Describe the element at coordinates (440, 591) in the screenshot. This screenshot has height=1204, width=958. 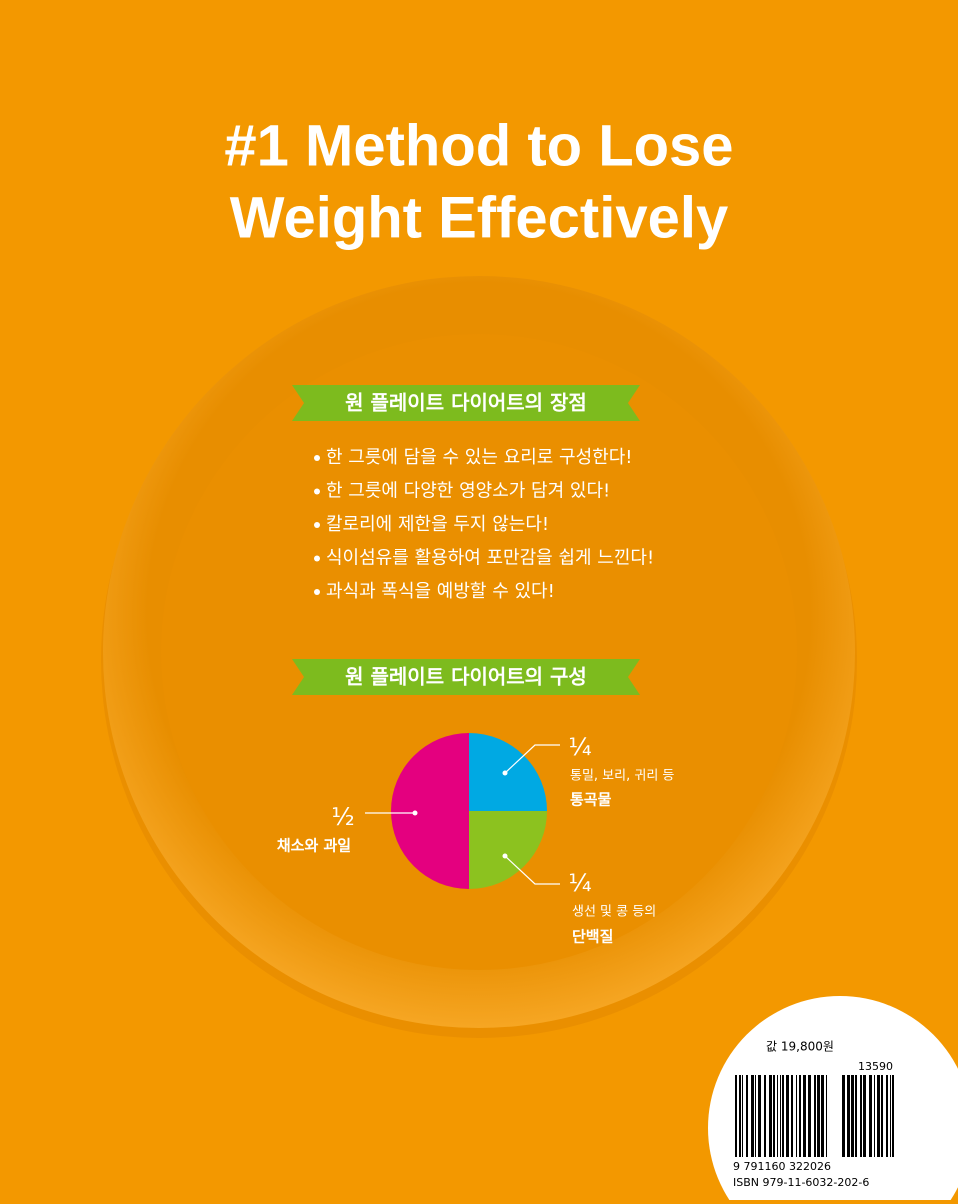
I see `bullet-text: 과식과 폭식을 예방할 수 있다!` at that location.